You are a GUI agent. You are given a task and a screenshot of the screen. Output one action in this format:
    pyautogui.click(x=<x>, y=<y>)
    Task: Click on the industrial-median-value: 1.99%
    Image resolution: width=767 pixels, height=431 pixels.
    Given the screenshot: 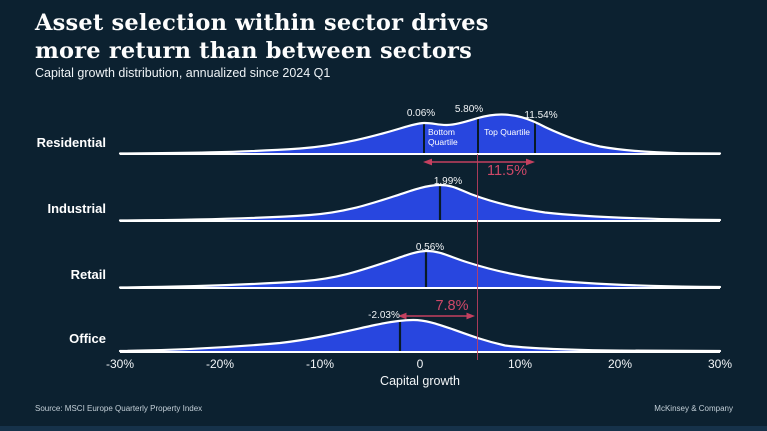 What is the action you would take?
    pyautogui.click(x=448, y=181)
    